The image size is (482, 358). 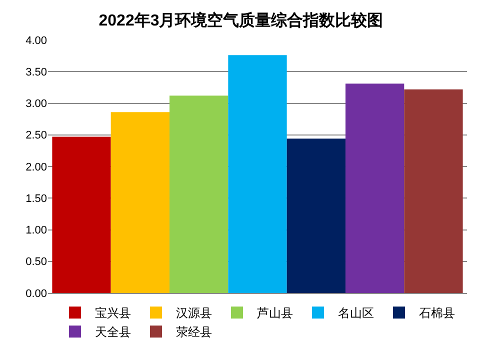 What do you see at coordinates (36, 198) in the screenshot?
I see `y-tick-label: 1.50` at bounding box center [36, 198].